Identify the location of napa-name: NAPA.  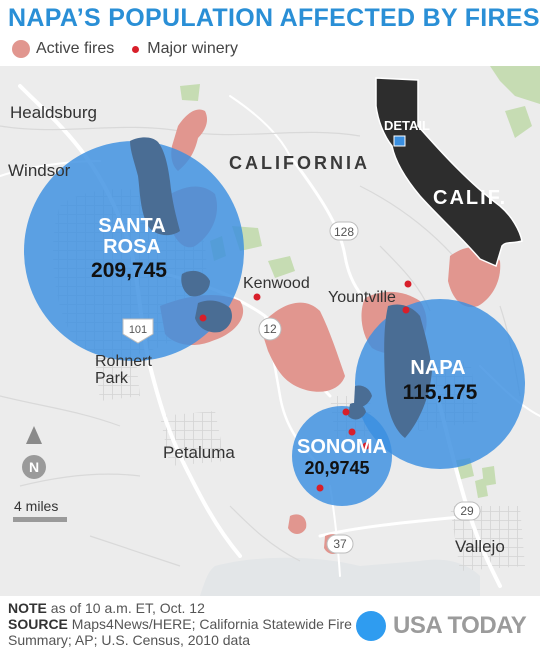
(437, 368).